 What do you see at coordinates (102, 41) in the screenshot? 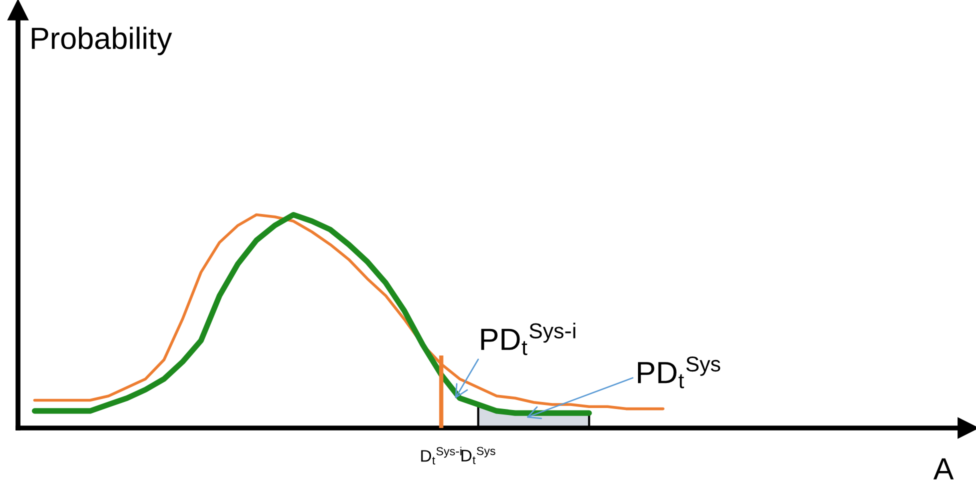
I see `text: Probability` at bounding box center [102, 41].